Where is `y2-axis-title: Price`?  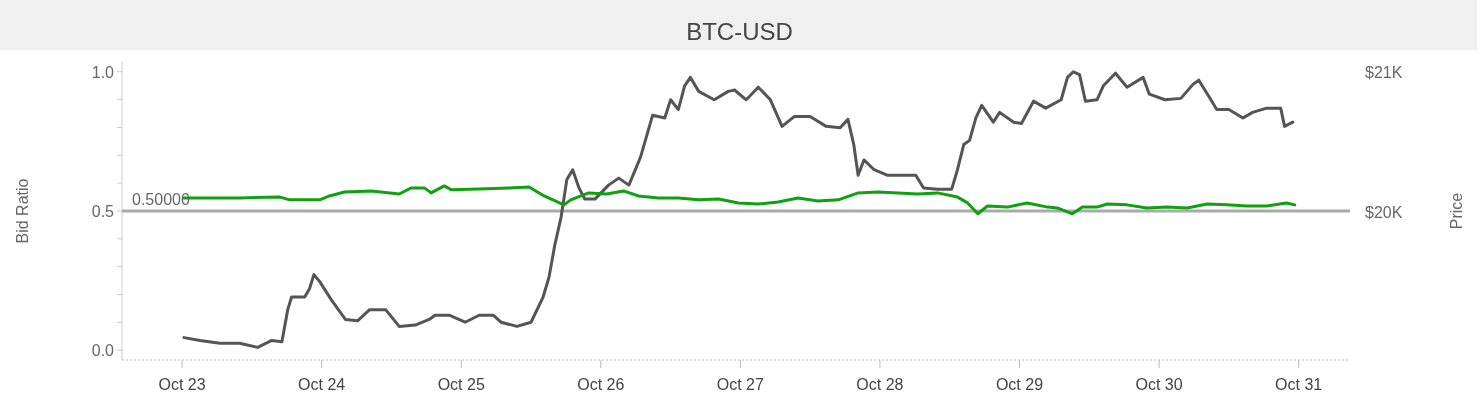
y2-axis-title: Price is located at coordinates (1456, 211).